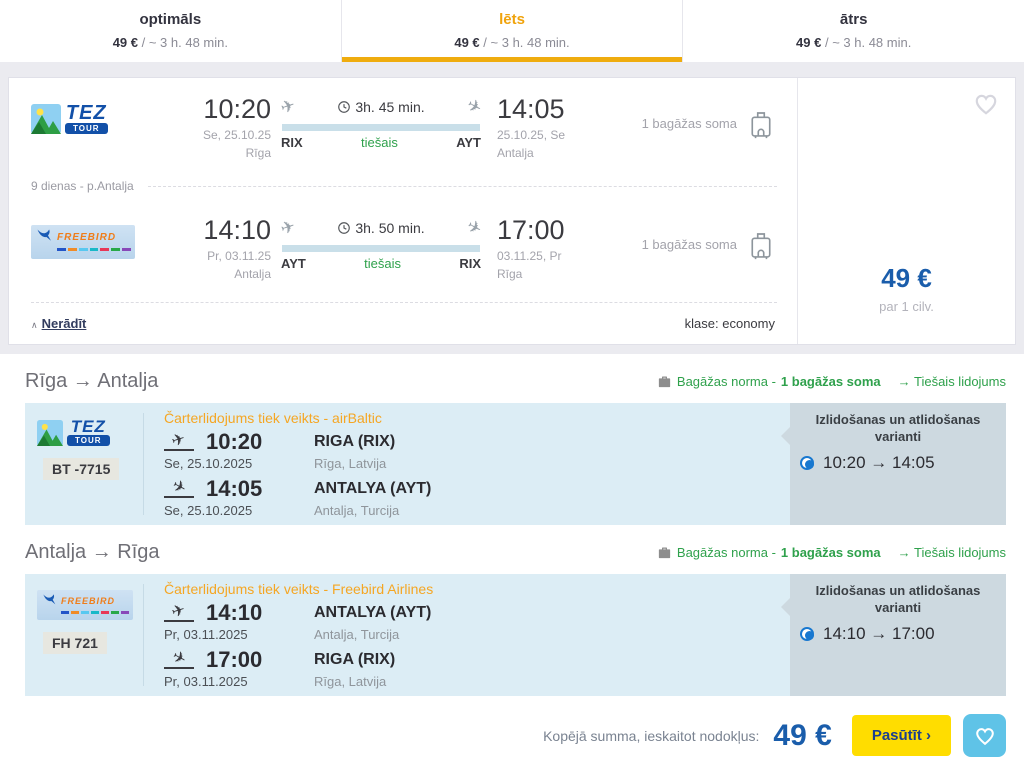  Describe the element at coordinates (239, 256) in the screenshot. I see `departure-date: Pr, 03.11.25` at that location.